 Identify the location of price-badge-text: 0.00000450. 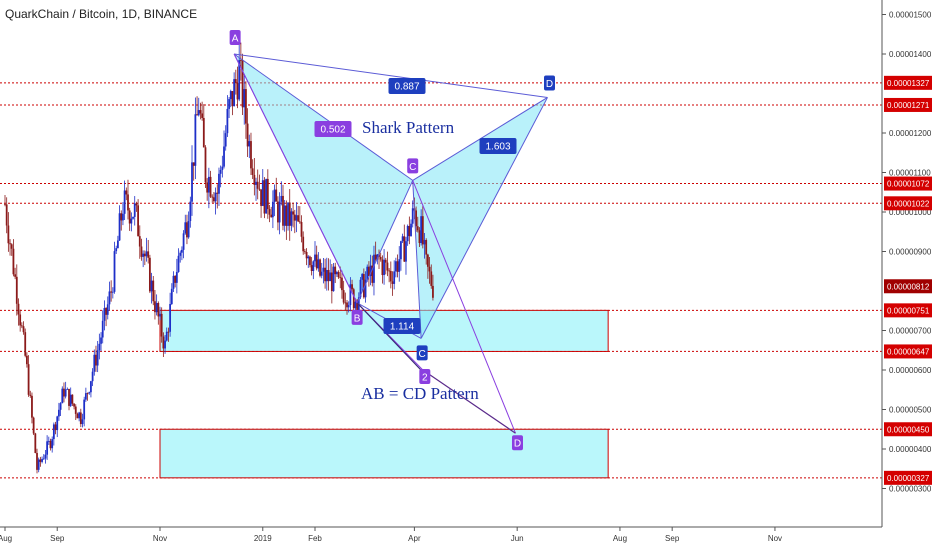
(908, 429).